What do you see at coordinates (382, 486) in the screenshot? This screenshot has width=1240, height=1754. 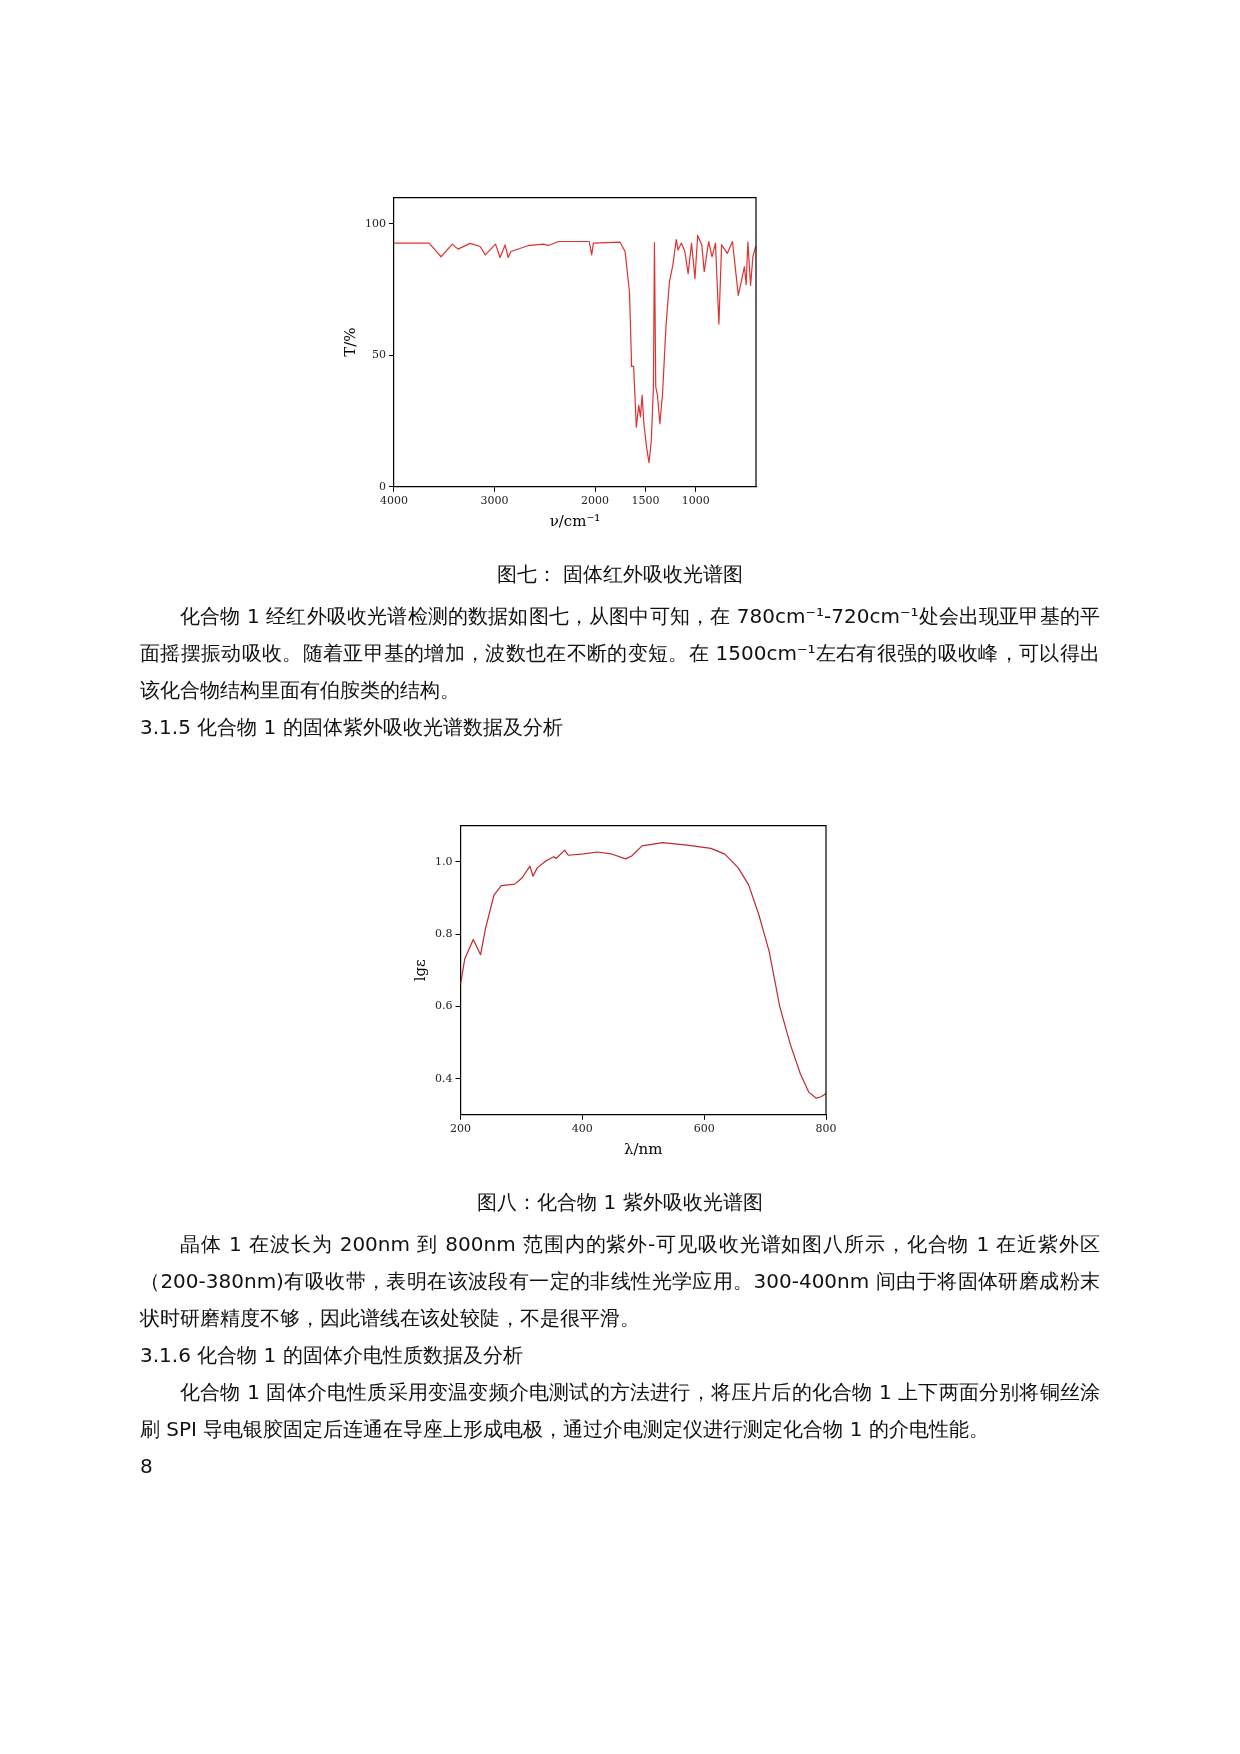 I see `y-tick-label: 0` at bounding box center [382, 486].